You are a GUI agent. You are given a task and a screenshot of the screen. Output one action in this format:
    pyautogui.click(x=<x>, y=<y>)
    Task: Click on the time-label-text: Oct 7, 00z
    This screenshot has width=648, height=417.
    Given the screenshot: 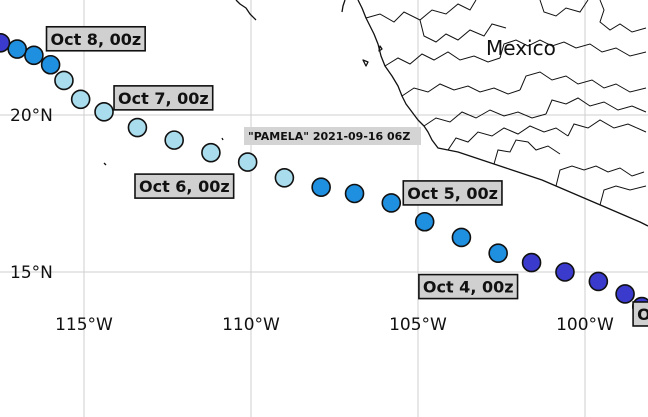 What is the action you would take?
    pyautogui.click(x=163, y=98)
    